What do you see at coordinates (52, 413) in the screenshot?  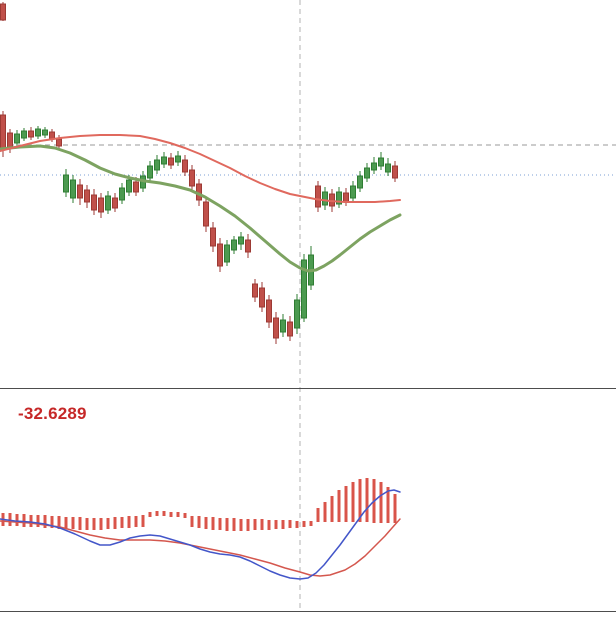 I see `macd-value-label: -32.6289` at bounding box center [52, 413].